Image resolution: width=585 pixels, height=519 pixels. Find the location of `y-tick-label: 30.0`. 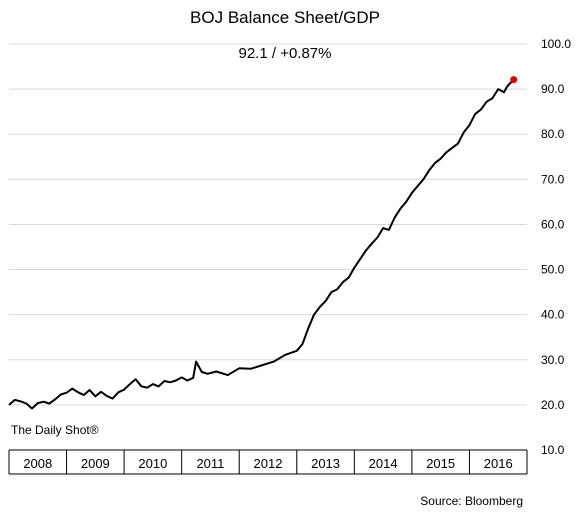

y-tick-label: 30.0 is located at coordinates (553, 360).